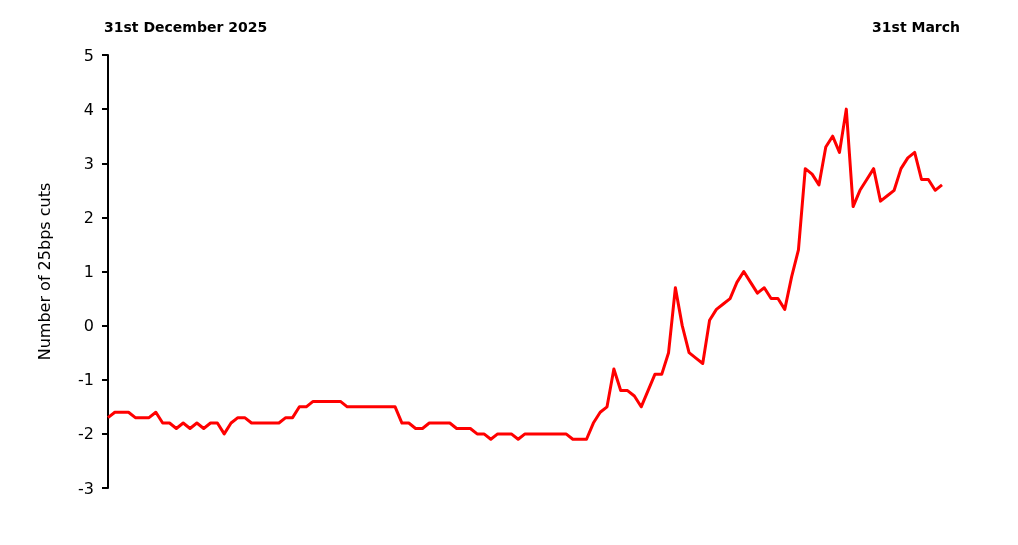  I want to click on y-tick-label: 5, so click(88, 55).